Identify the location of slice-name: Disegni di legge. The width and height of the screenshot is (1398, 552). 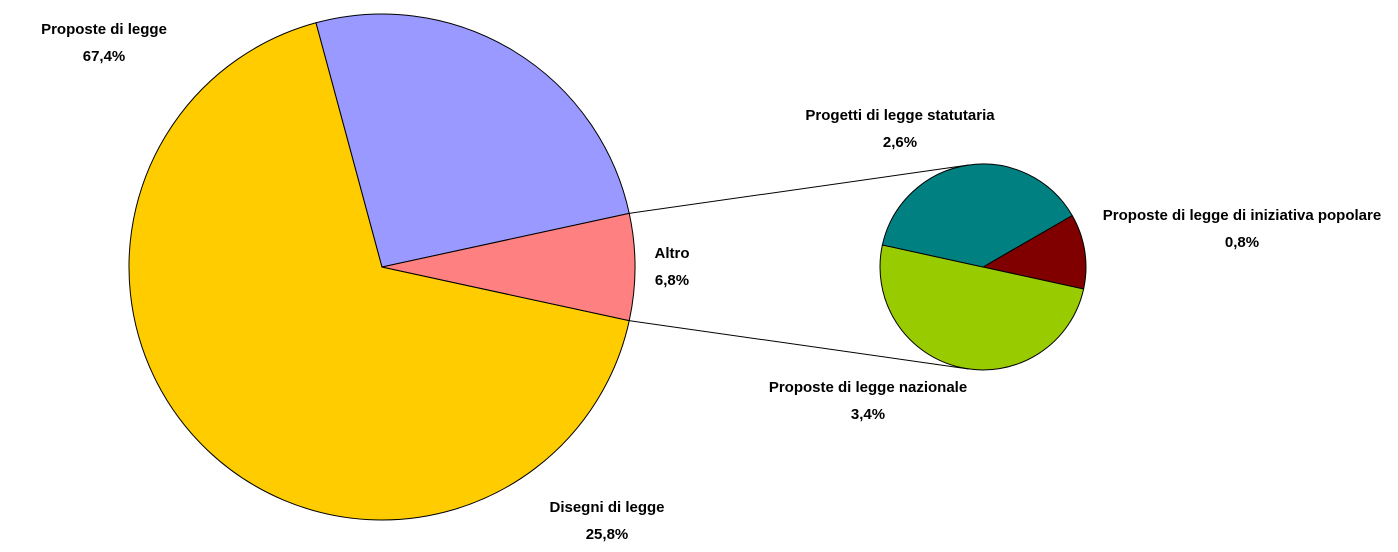
(607, 507).